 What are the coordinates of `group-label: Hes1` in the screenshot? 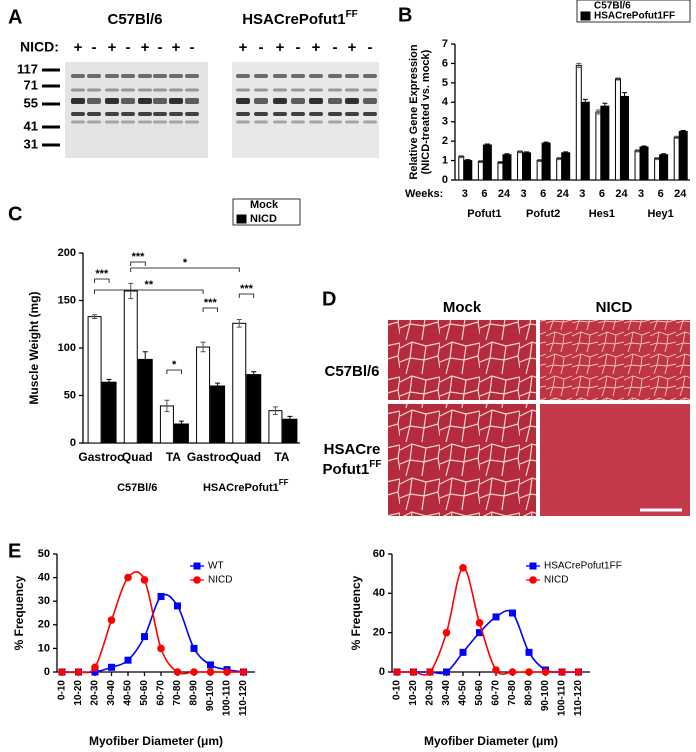 It's located at (602, 214).